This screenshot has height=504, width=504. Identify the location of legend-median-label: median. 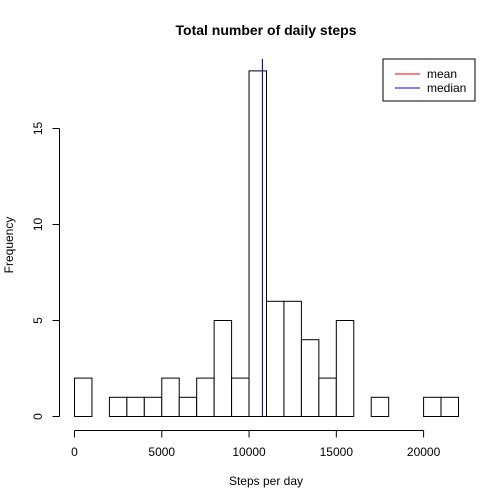
(446, 88).